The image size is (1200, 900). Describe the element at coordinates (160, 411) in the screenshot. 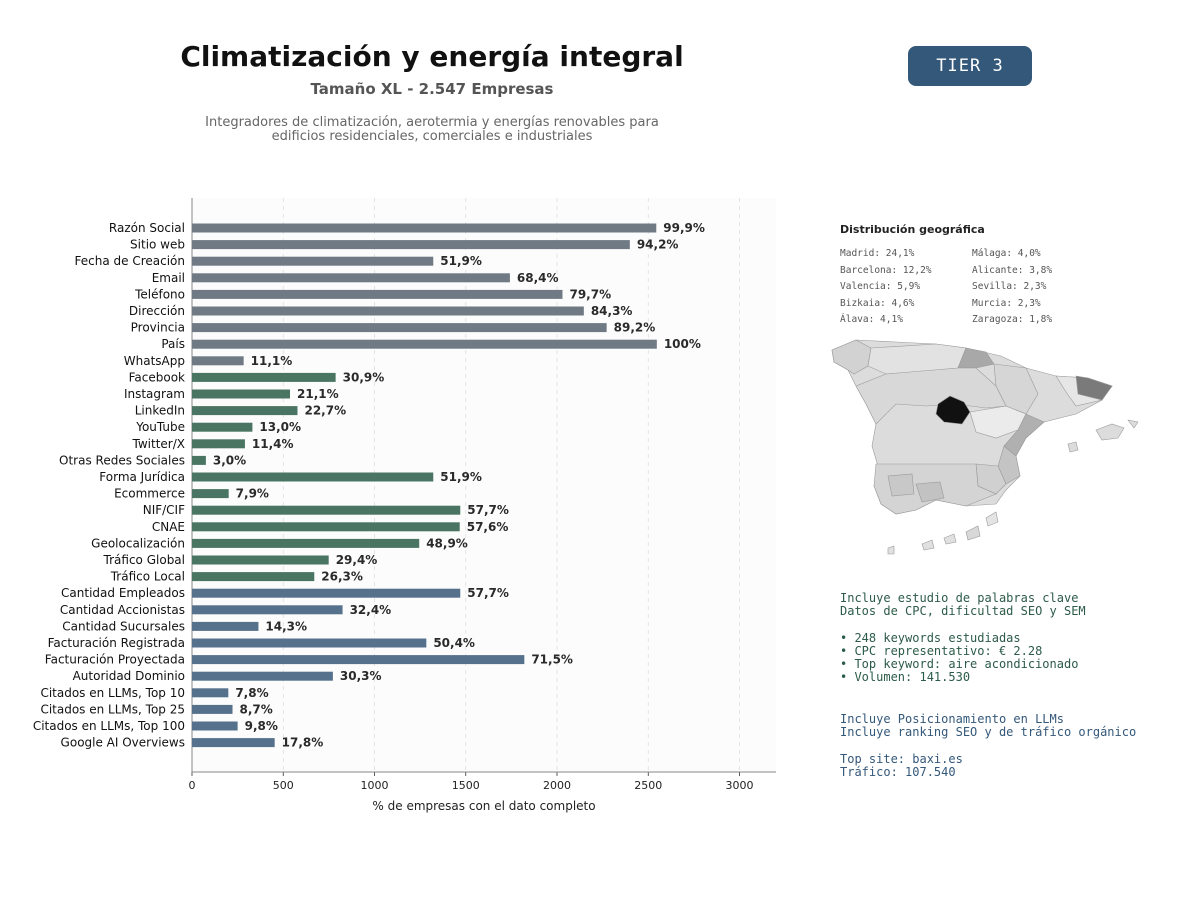

I see `category-label: LinkedIn` at that location.